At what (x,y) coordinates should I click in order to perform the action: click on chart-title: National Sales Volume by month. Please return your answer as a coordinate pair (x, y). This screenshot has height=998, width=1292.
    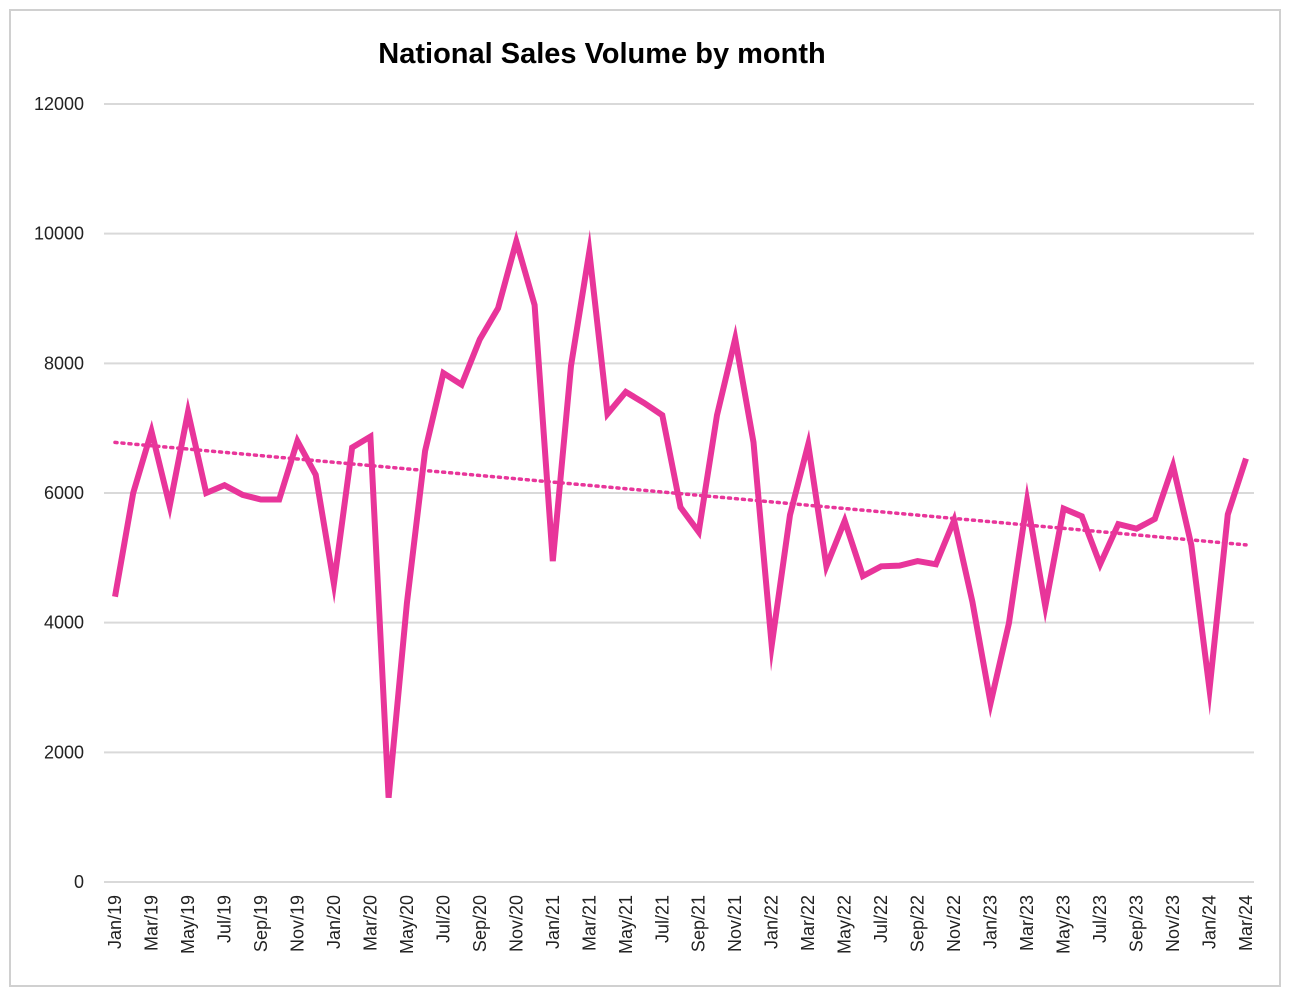
    Looking at the image, I should click on (601, 54).